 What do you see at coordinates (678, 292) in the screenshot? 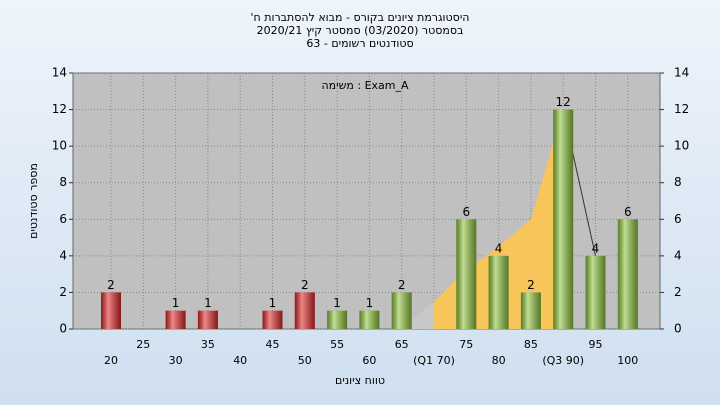
I see `y2-tick-label: 2` at bounding box center [678, 292].